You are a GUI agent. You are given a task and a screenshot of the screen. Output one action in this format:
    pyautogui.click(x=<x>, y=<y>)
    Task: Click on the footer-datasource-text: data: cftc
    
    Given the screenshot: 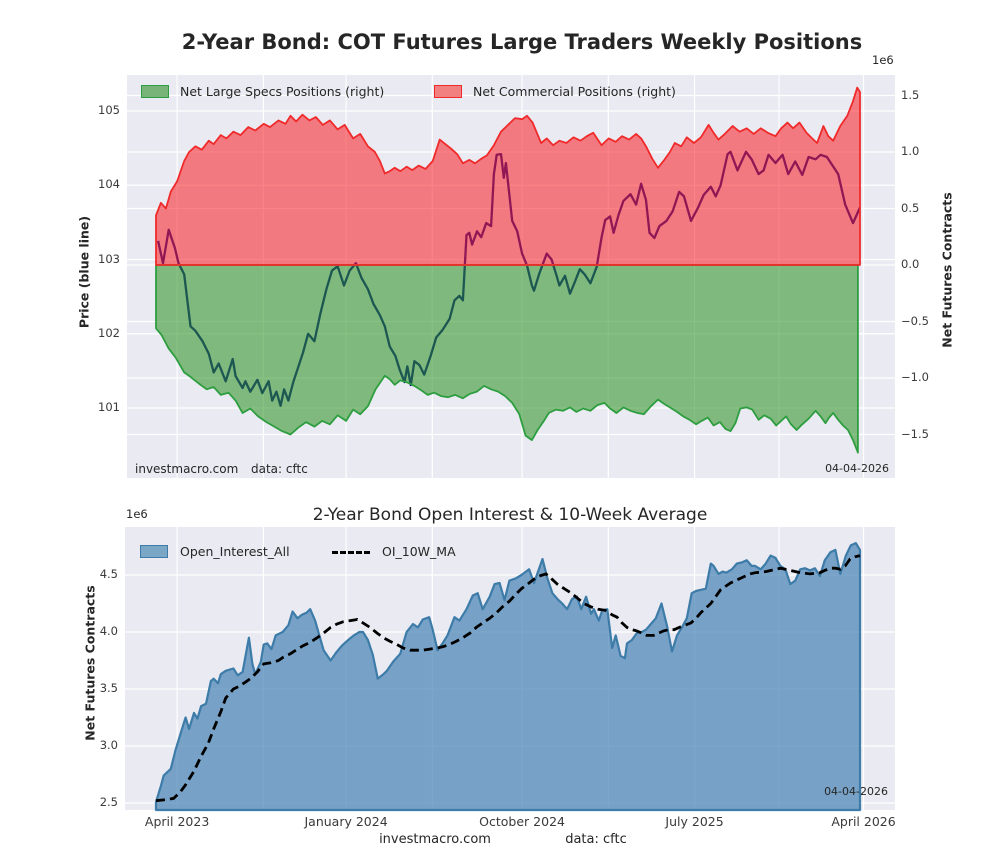 What is the action you would take?
    pyautogui.click(x=596, y=839)
    